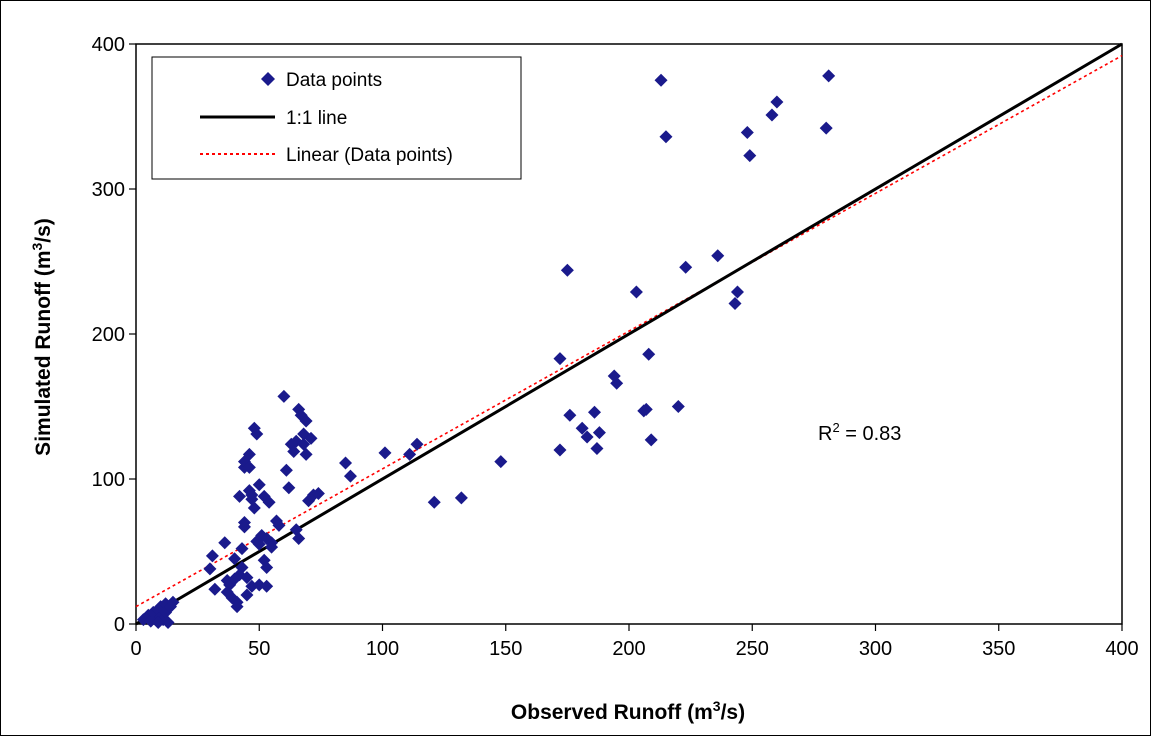  What do you see at coordinates (825, 434) in the screenshot?
I see `annotation-prefix: R` at bounding box center [825, 434].